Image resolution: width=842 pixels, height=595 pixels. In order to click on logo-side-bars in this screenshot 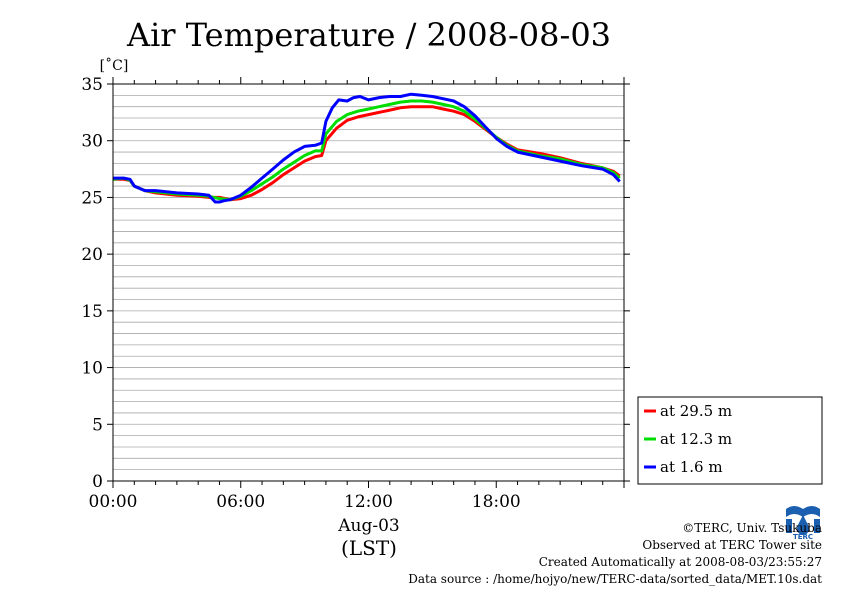, I will do `click(803, 526)`.